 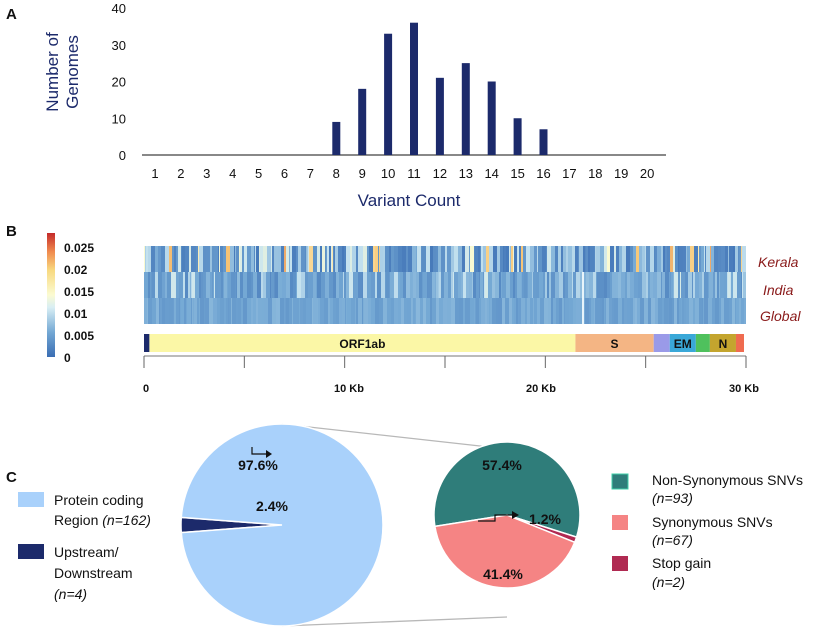 I want to click on colorbar-tick-label: 0.025, so click(x=79, y=248).